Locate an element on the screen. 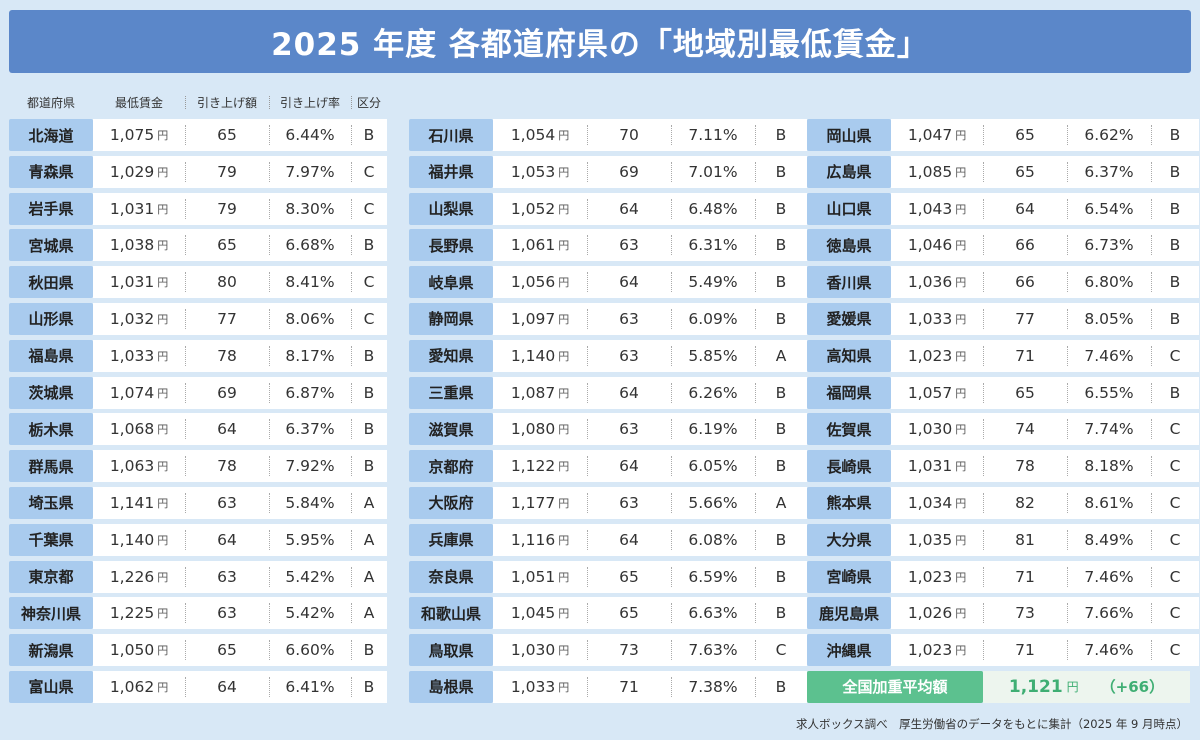 The image size is (1200, 740). prefecture-name: 山梨県 is located at coordinates (451, 208).